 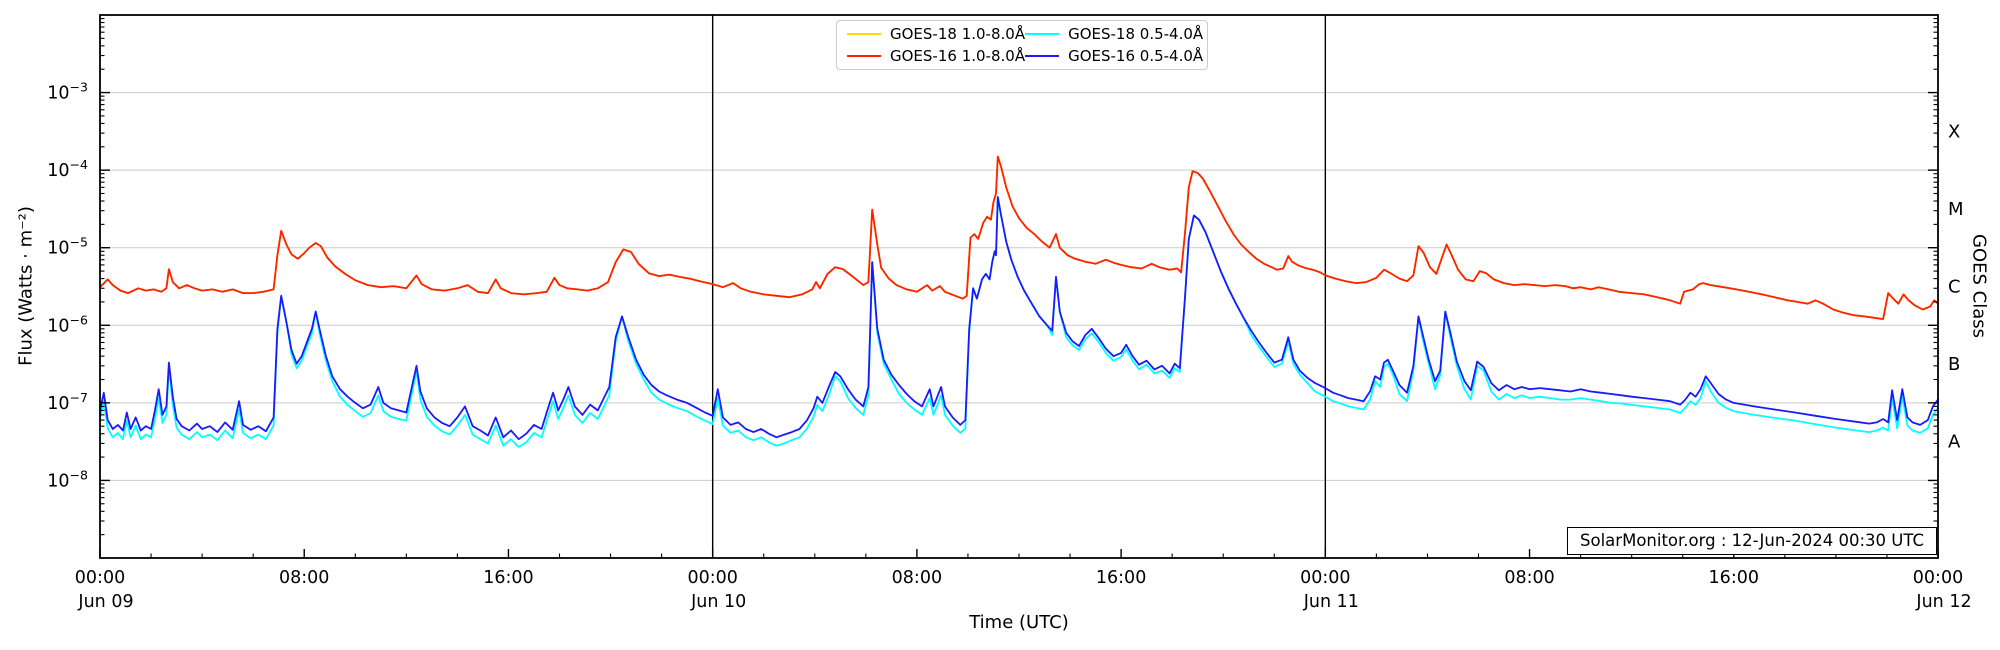 What do you see at coordinates (1943, 602) in the screenshot?
I see `x-tick-day-label: Jun 12` at bounding box center [1943, 602].